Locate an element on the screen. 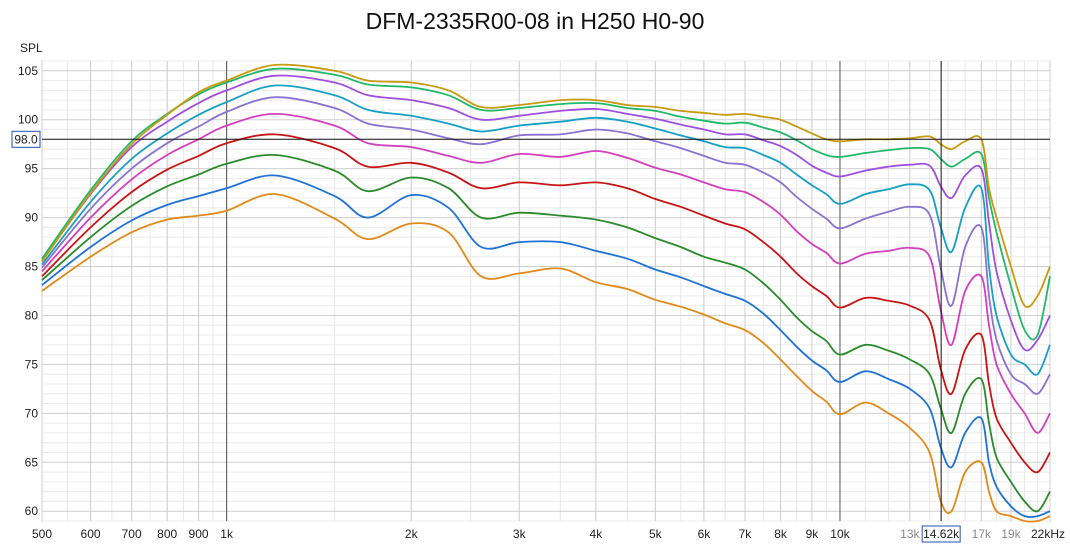 The width and height of the screenshot is (1070, 546). chart-title: DFM-2335R00-08 in H250 H0-90 is located at coordinates (535, 21).